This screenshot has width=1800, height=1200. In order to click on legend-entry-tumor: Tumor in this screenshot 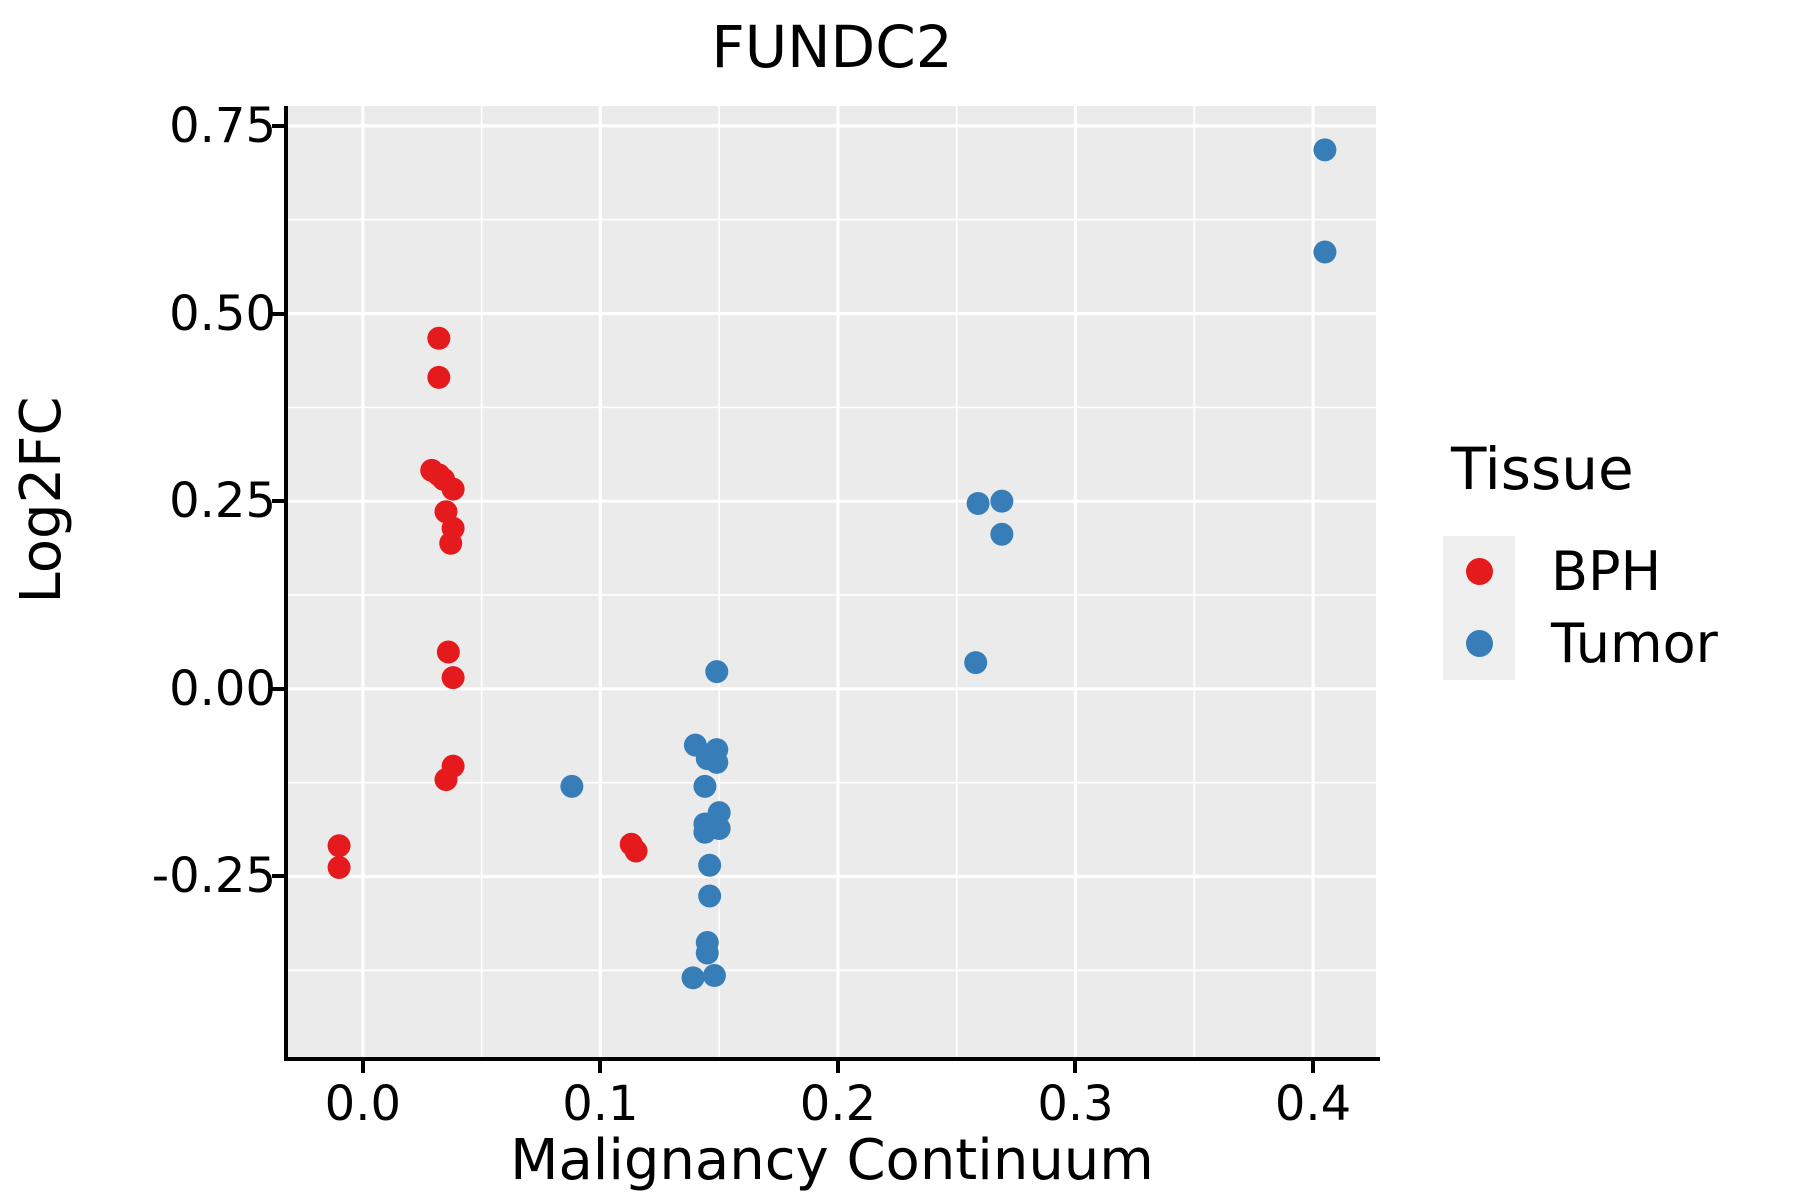, I will do `click(1580, 643)`.